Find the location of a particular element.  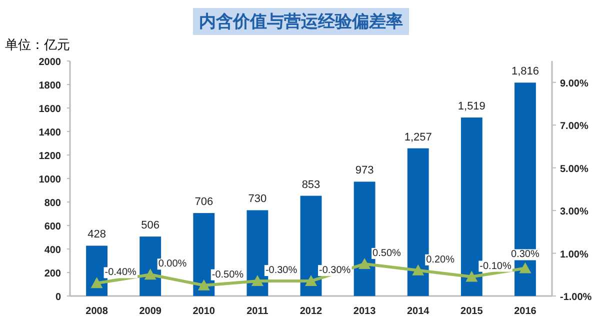

y-tick-label: 1800 is located at coordinates (50, 86).